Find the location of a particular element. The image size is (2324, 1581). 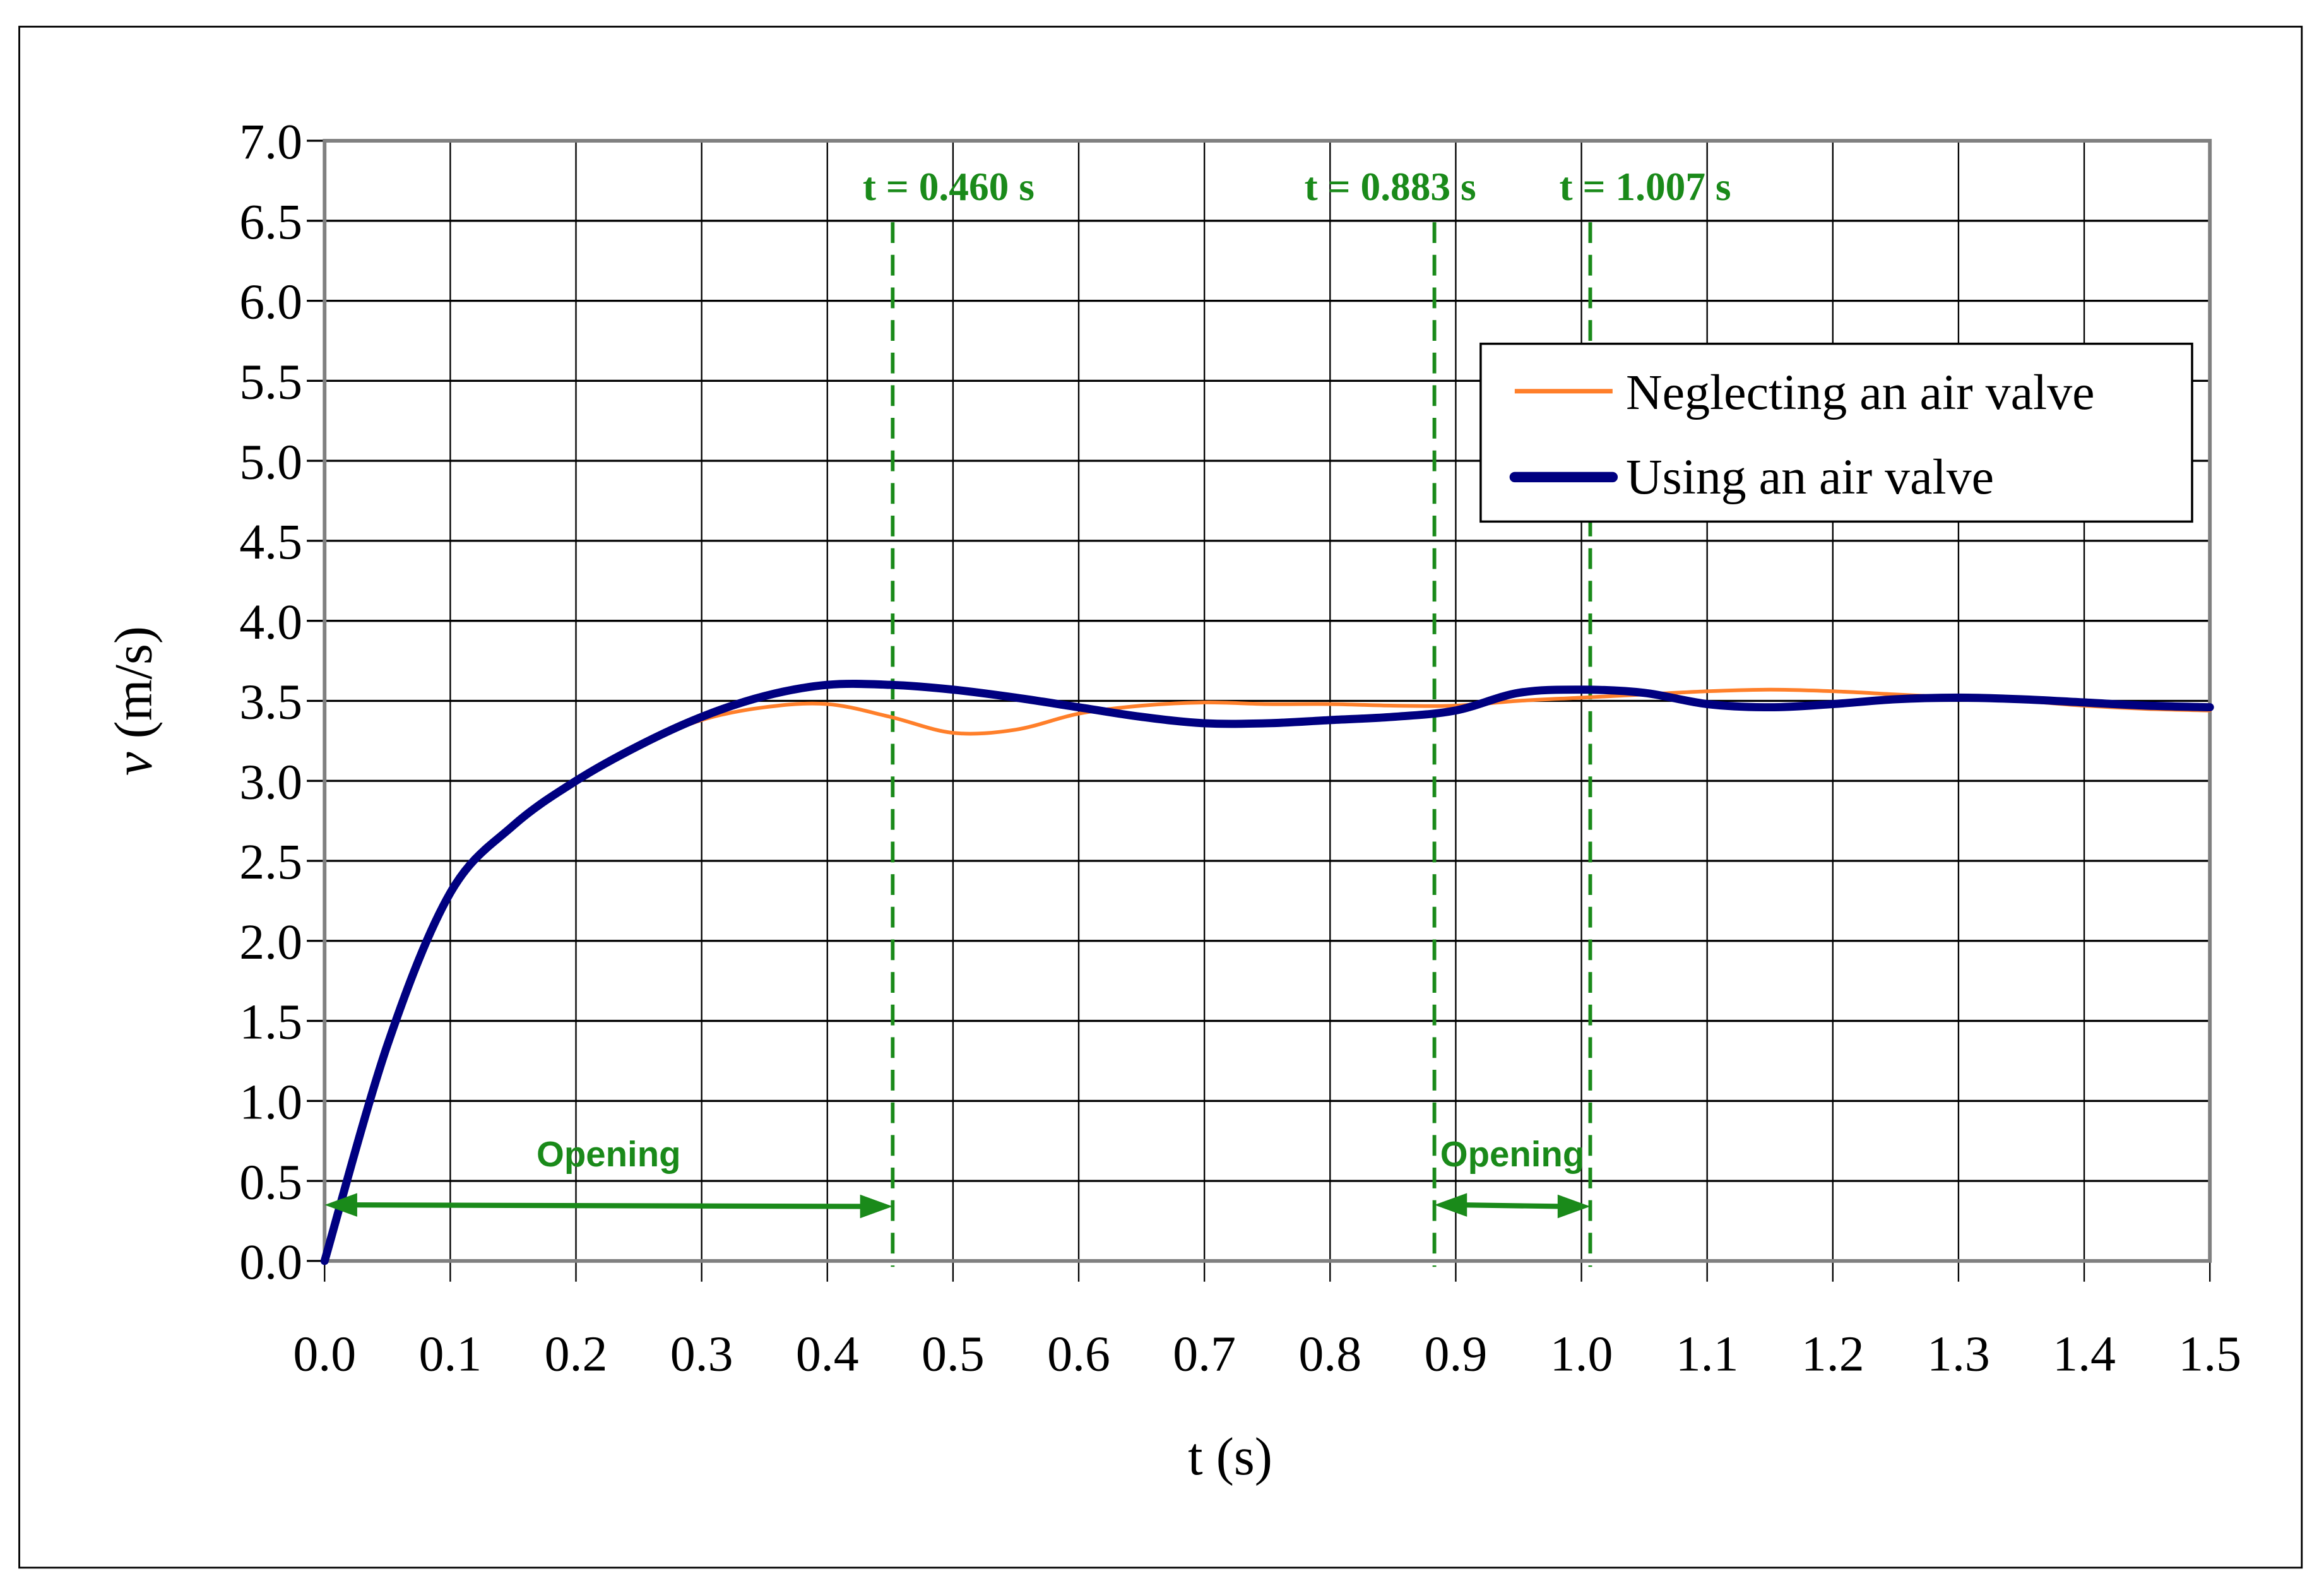

opening-arrows: Opening Opening is located at coordinates (957, 1177).